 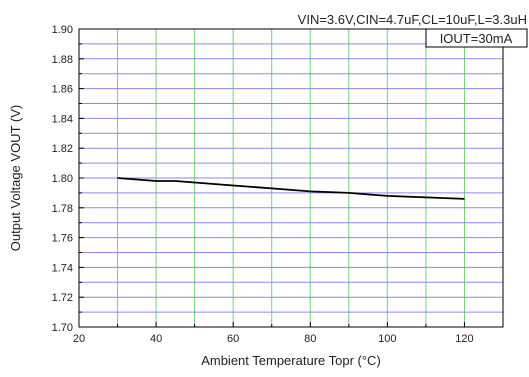 I want to click on y-tick-label: 1.80, so click(x=62, y=179).